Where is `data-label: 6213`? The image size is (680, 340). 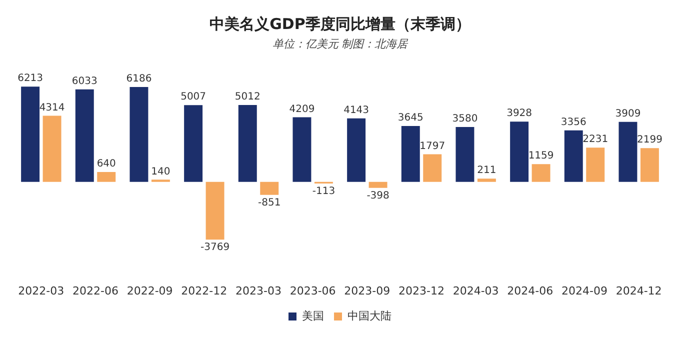 data-label: 6213 is located at coordinates (31, 78).